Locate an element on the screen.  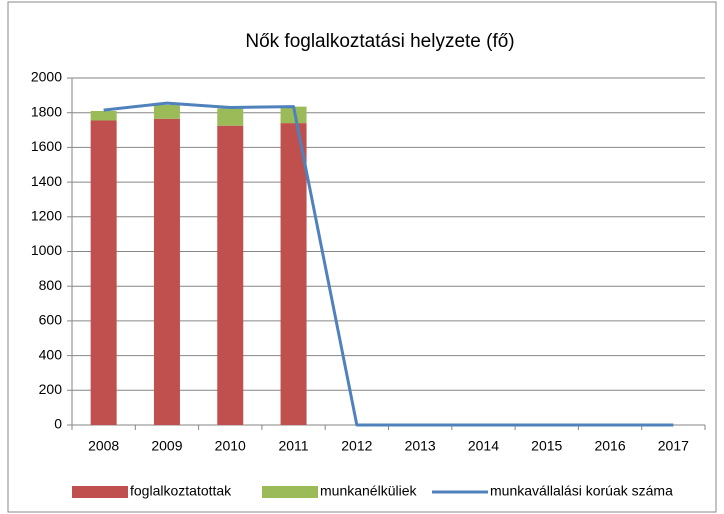
y-tick-label: 1800 is located at coordinates (46, 111).